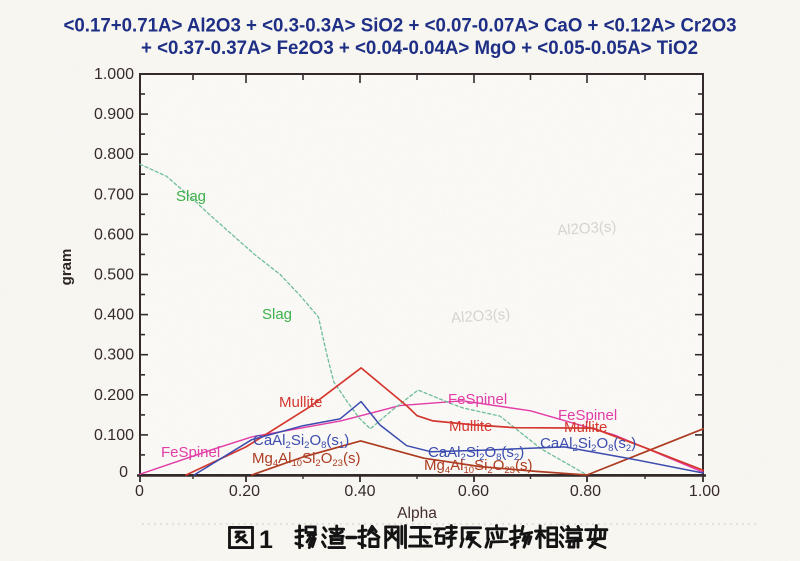 This screenshot has width=800, height=561. I want to click on svg-text: 0.60, so click(473, 491).